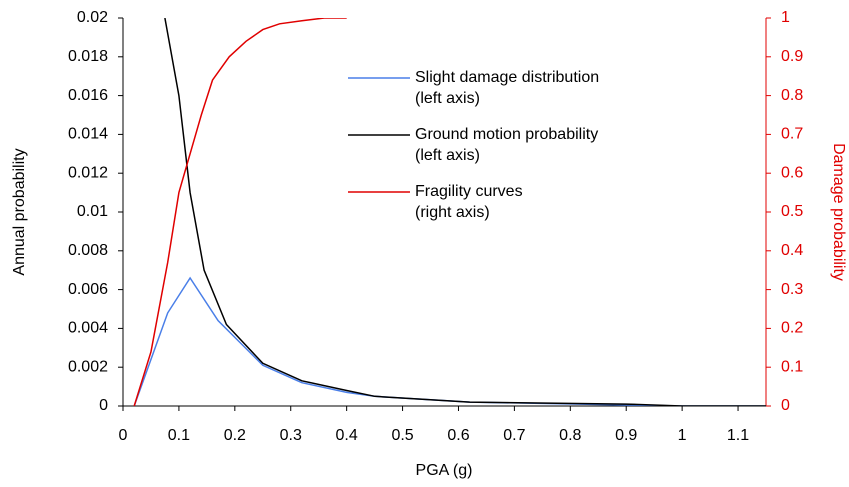  I want to click on x-tick-label: 0.2, so click(235, 435).